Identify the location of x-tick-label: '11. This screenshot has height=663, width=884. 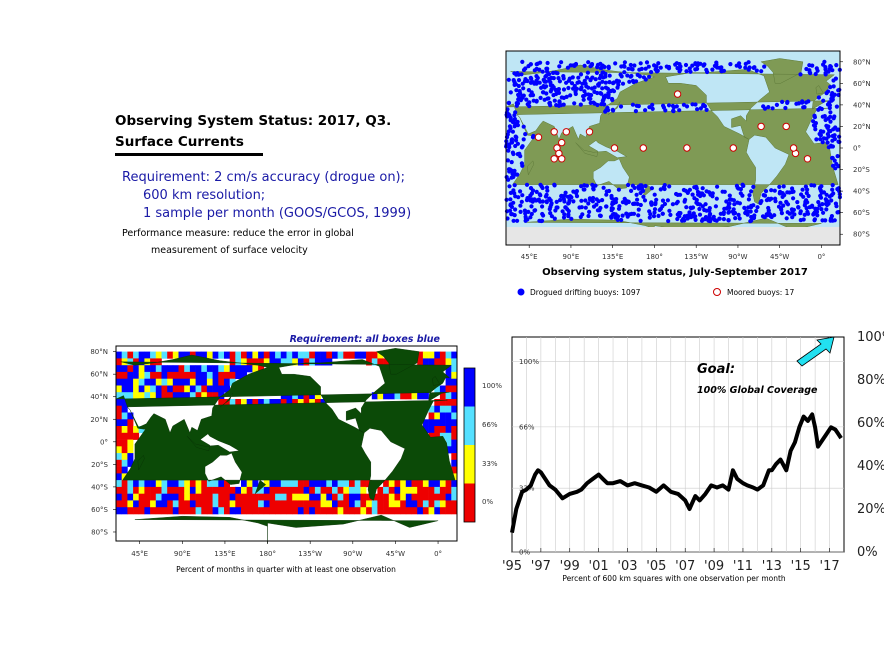
(743, 566).